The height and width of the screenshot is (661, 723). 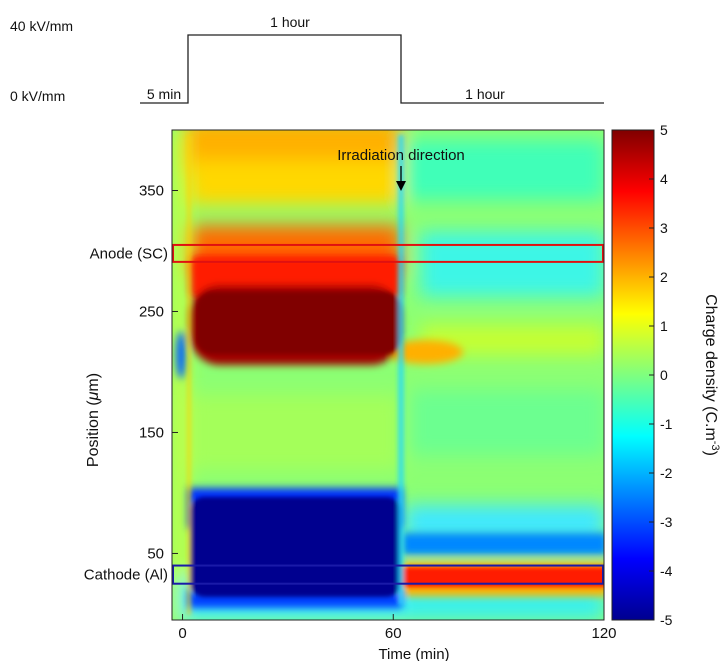 What do you see at coordinates (182, 633) in the screenshot?
I see `x-tick-label: 0` at bounding box center [182, 633].